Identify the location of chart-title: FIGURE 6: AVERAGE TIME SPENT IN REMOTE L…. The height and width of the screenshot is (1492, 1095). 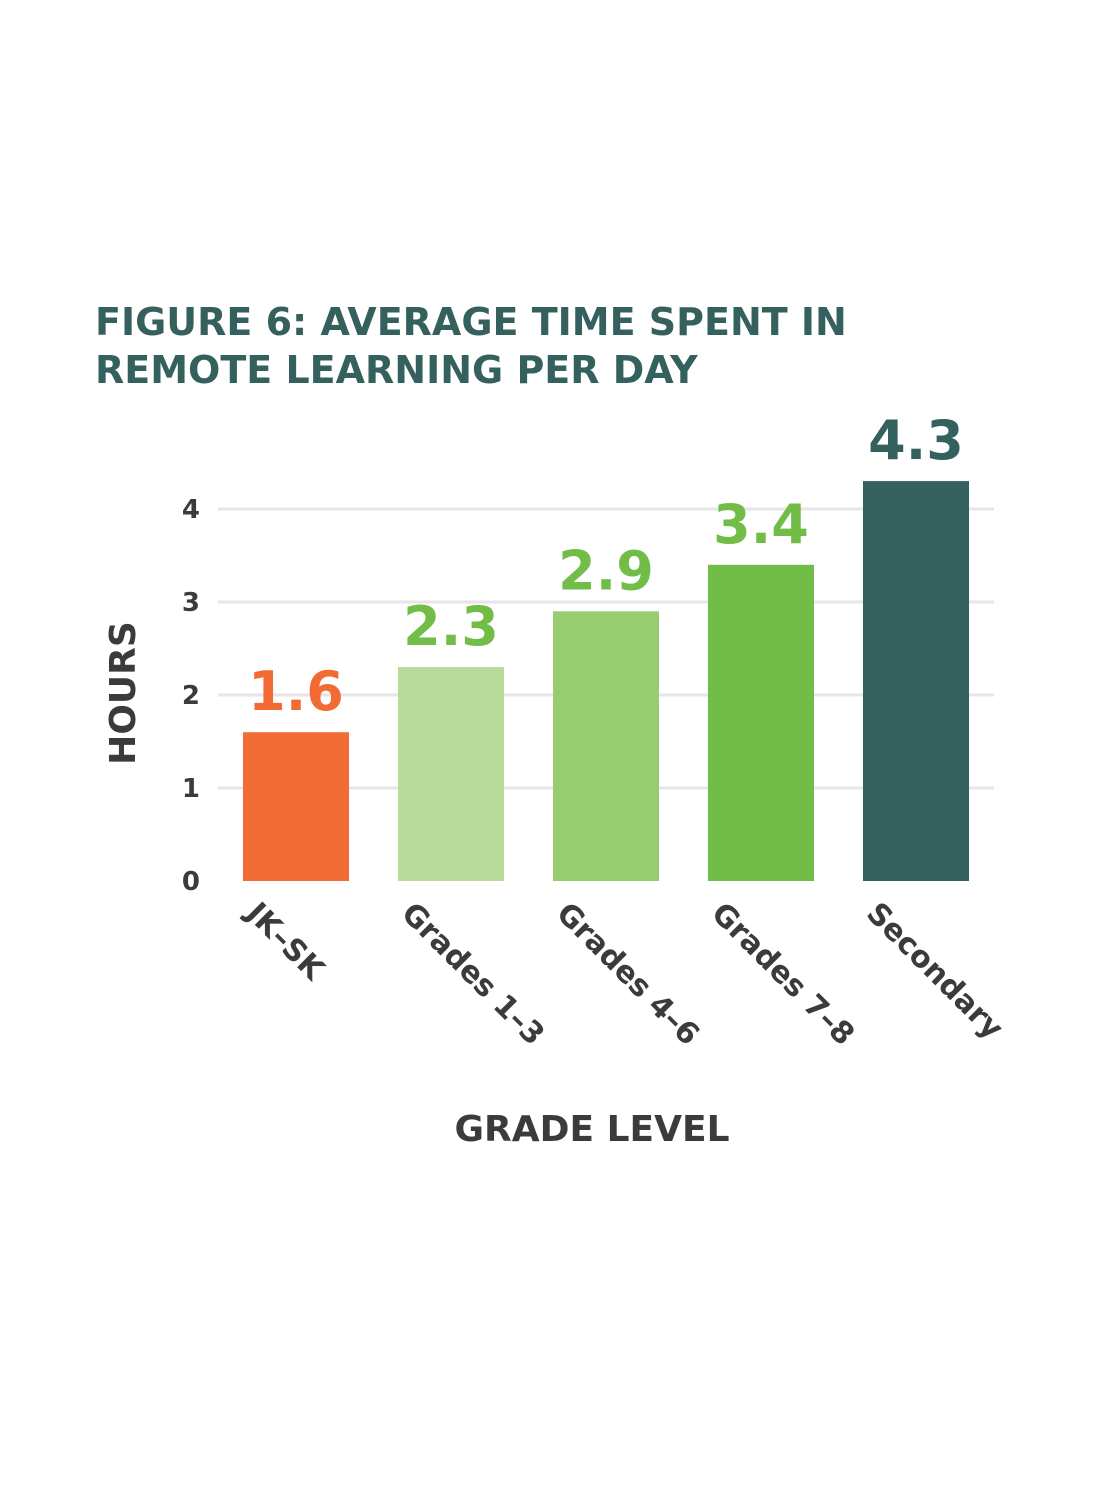
(545, 346).